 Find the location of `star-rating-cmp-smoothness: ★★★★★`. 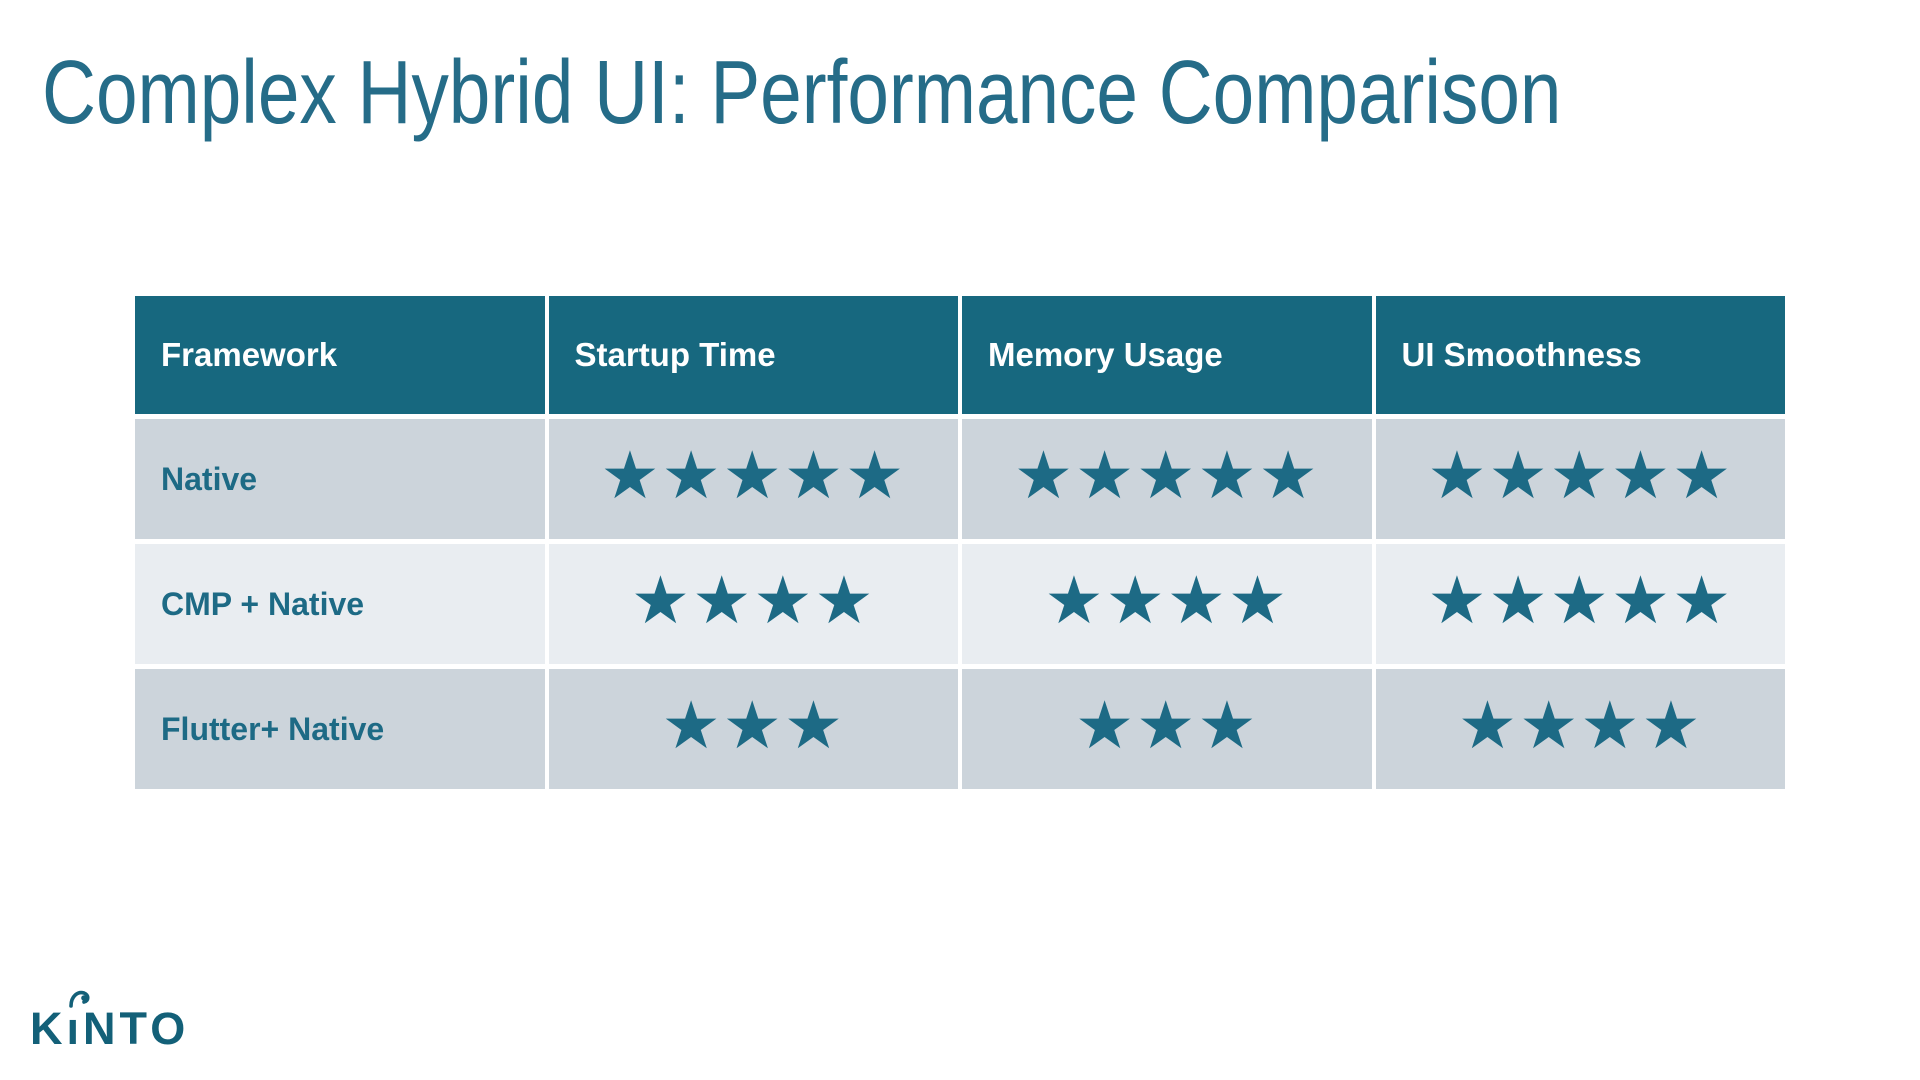

star-rating-cmp-smoothness: ★★★★★ is located at coordinates (1580, 604).